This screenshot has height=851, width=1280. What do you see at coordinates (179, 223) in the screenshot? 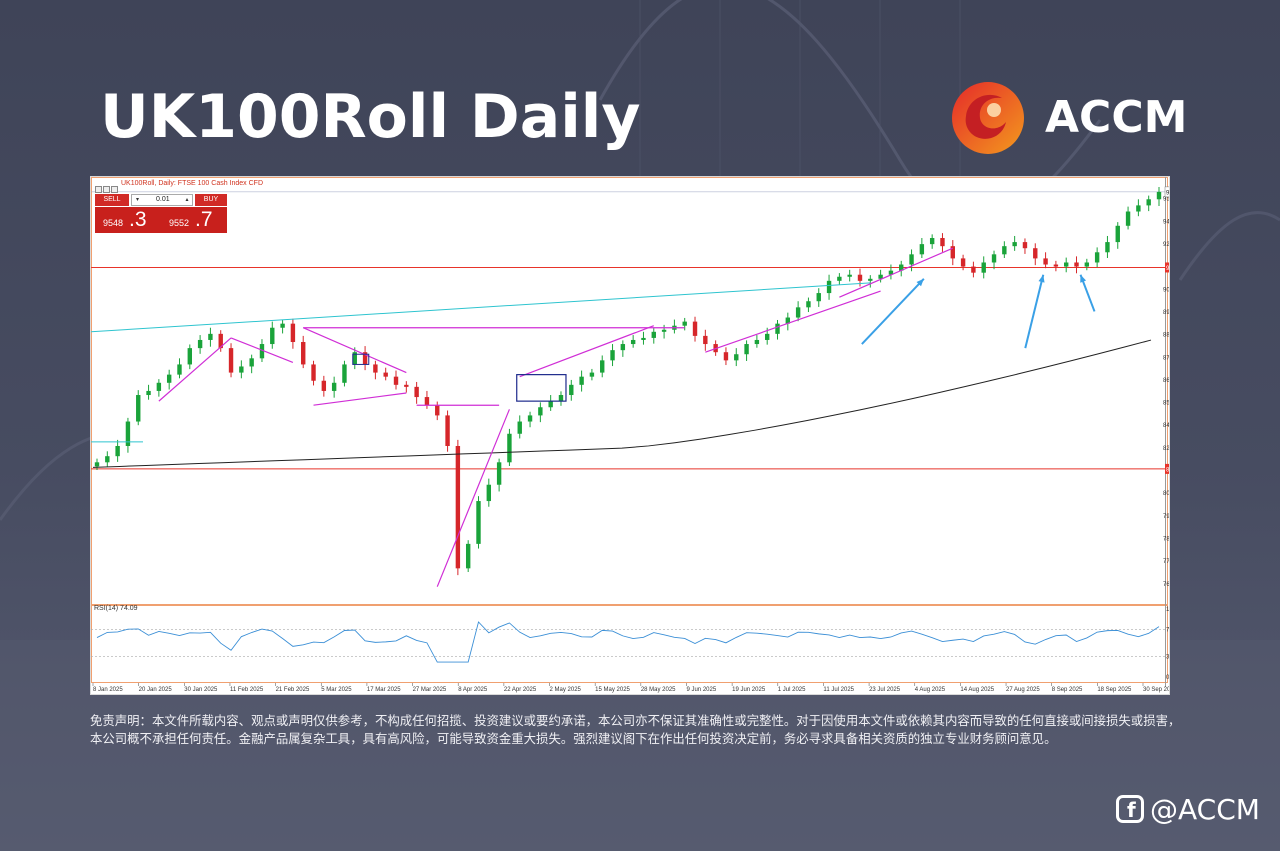
I see `buy-price-main: 9552` at bounding box center [179, 223].